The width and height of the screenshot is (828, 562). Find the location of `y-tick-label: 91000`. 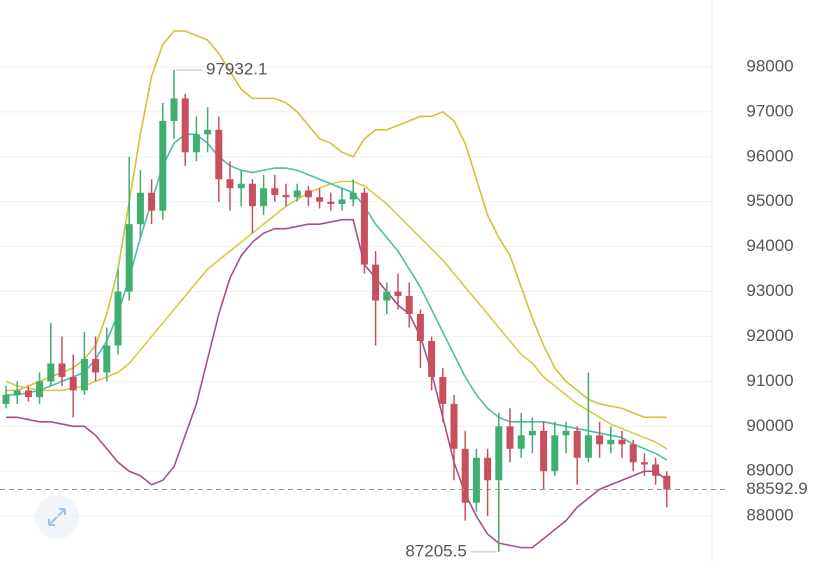

y-tick-label: 91000 is located at coordinates (769, 380).